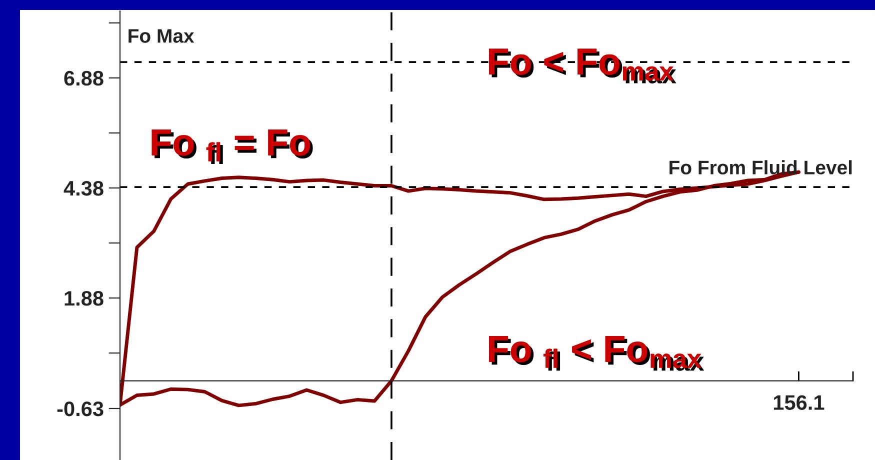 This screenshot has height=460, width=875. I want to click on annotation: Fo $_{fl}$ < Fo$_{max}$, so click(596, 353).